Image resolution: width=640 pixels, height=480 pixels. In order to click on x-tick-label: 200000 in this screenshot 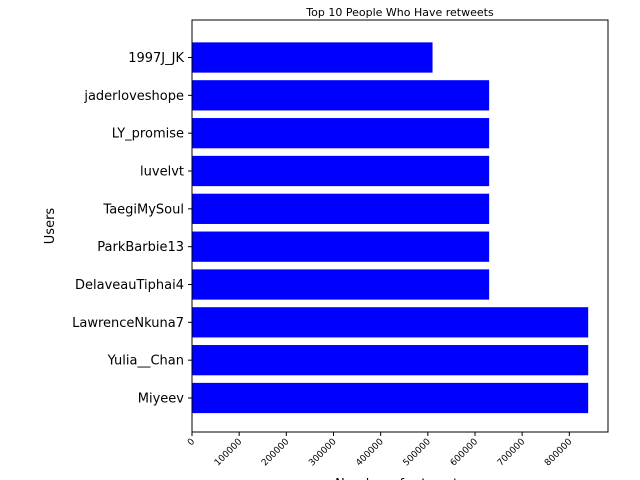, I will do `click(276, 453)`.